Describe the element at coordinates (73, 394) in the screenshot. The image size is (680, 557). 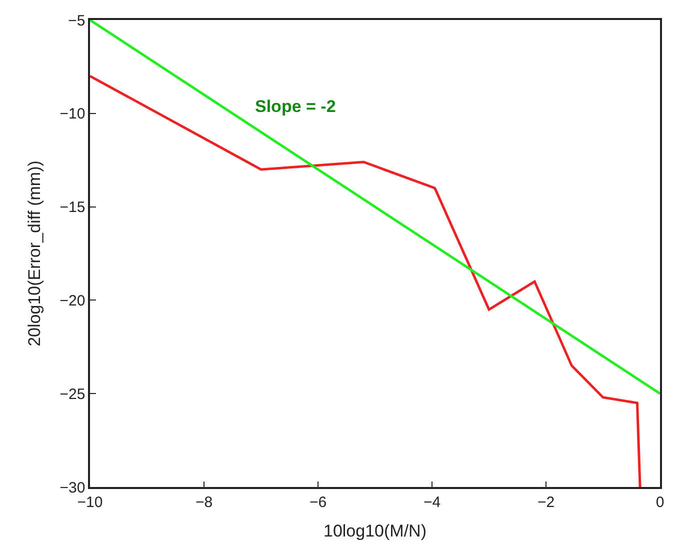
I see `y-tick-label: −25` at that location.